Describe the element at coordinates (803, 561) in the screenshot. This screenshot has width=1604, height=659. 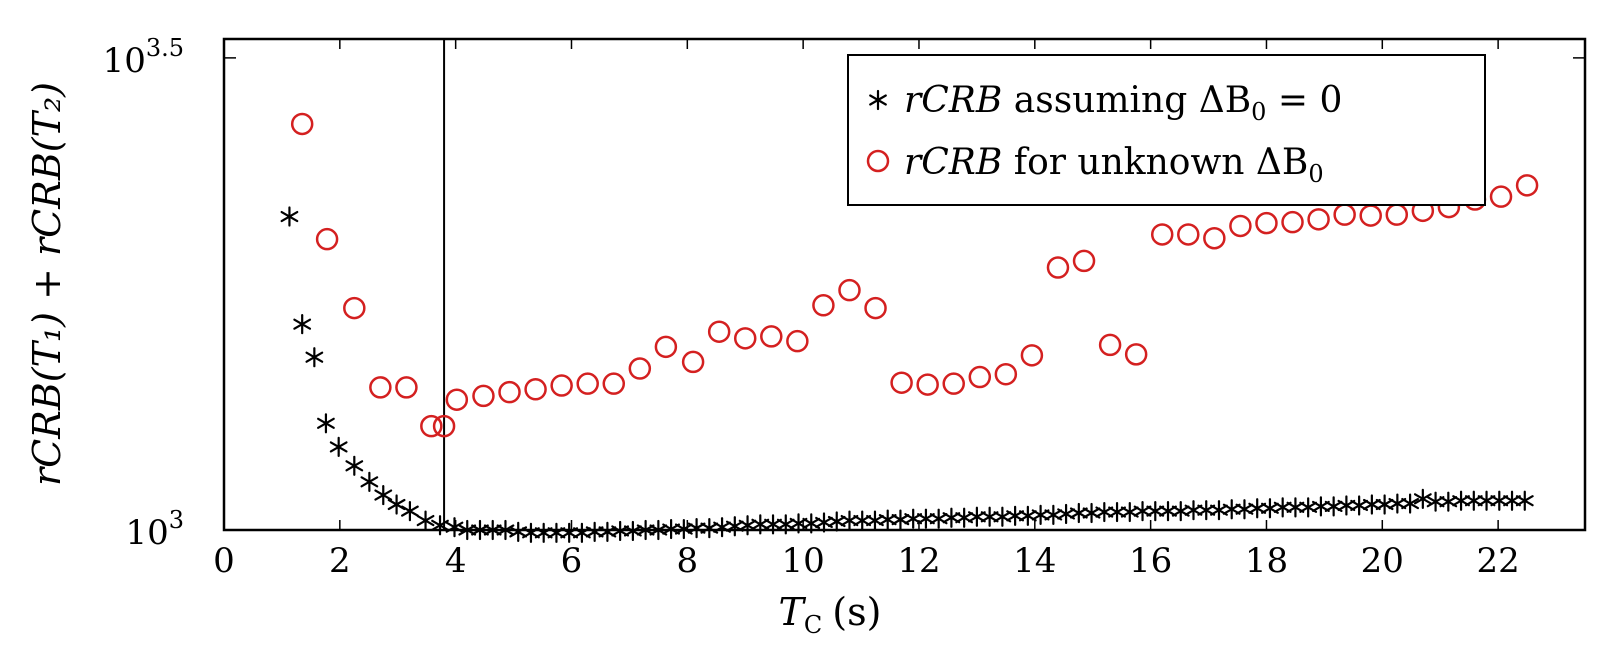
I see `x-tick-label: 10` at that location.